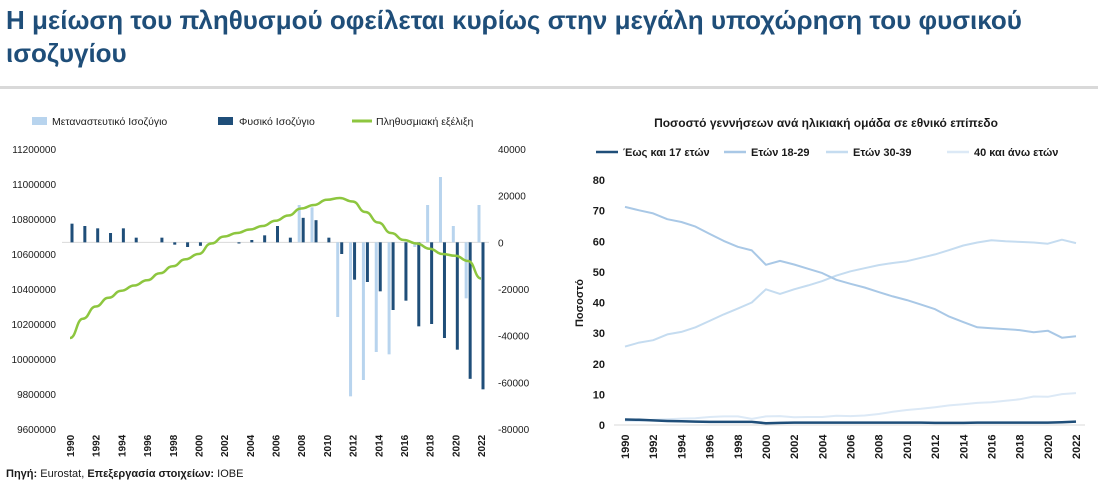 The image size is (1098, 488). I want to click on right-y-tick-label: 70, so click(599, 212).